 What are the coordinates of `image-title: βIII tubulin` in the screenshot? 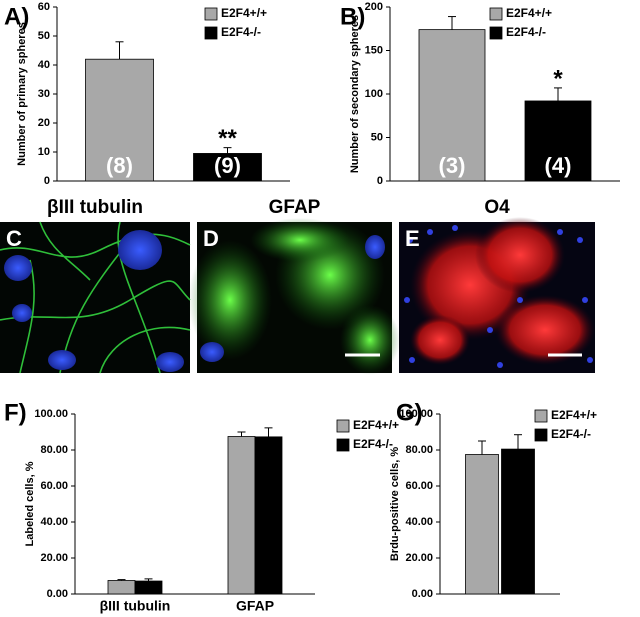 It's located at (95, 207).